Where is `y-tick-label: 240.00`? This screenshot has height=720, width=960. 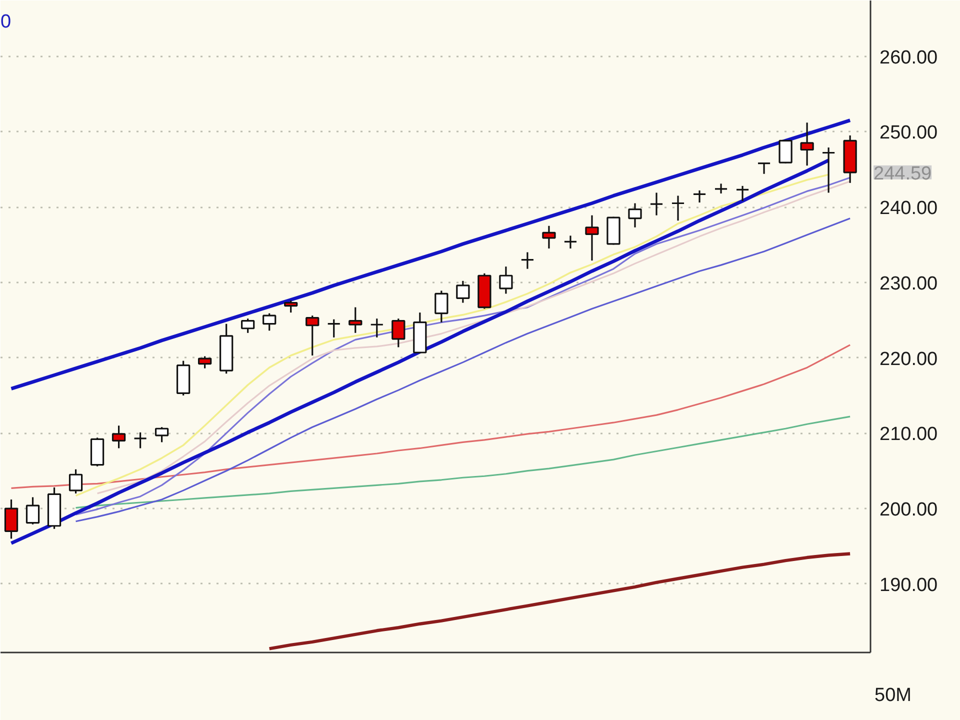 y-tick-label: 240.00 is located at coordinates (909, 209).